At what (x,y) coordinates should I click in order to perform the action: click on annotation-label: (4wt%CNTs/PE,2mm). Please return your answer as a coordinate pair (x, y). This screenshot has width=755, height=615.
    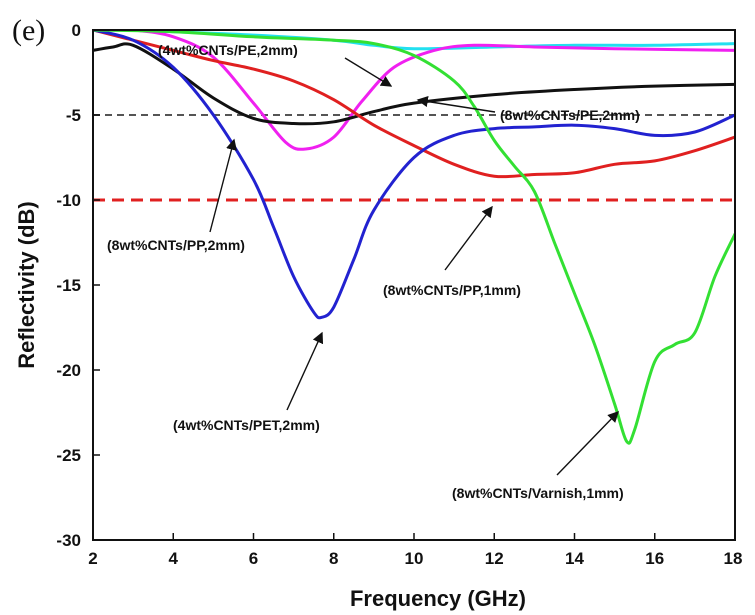
    Looking at the image, I should click on (228, 50).